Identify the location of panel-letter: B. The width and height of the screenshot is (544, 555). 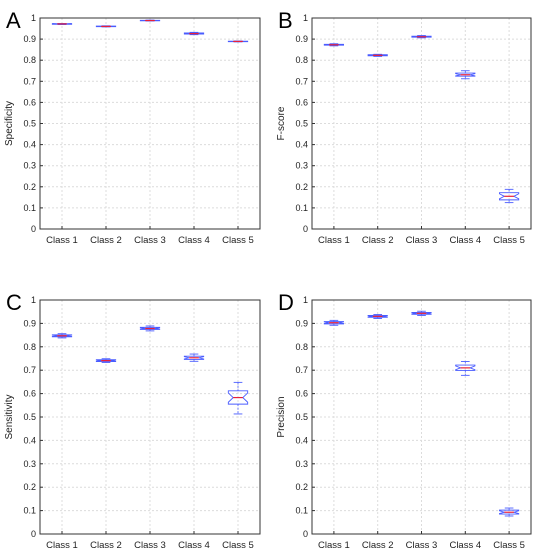
(285, 20).